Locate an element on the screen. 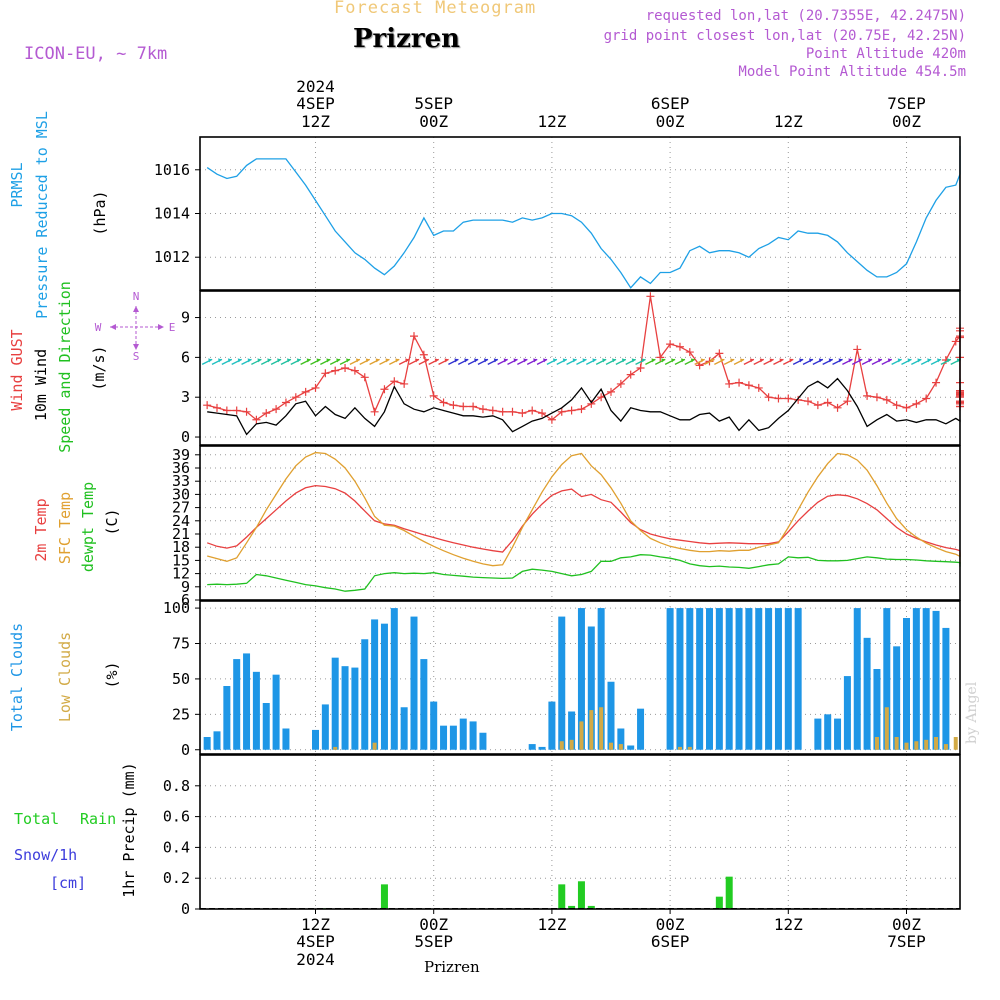 Image resolution: width=1000 pixels, height=1000 pixels. location-title: Prizren is located at coordinates (407, 39).